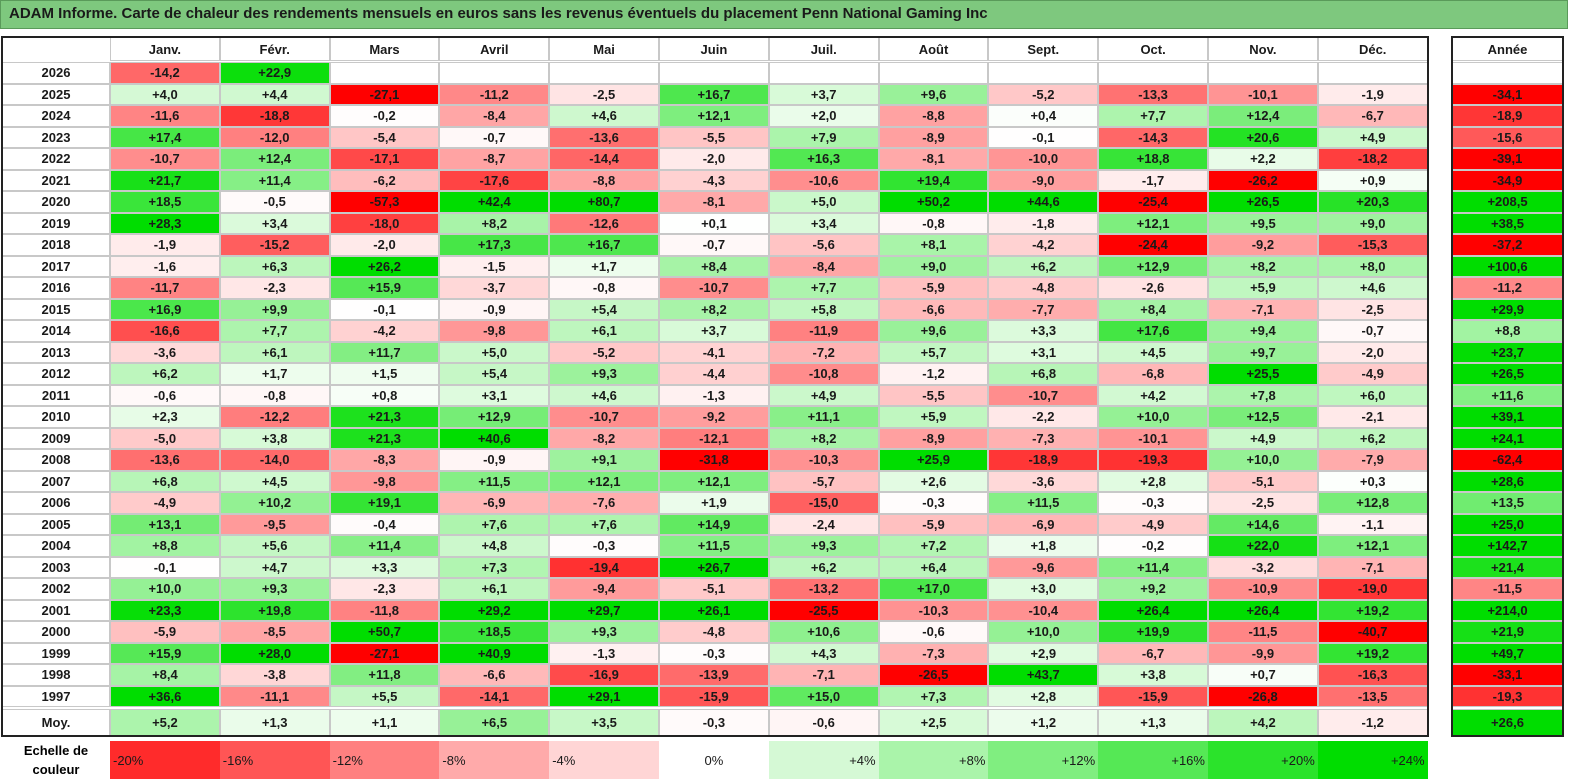  I want to click on heatmap-cell: -9,2, so click(1263, 245).